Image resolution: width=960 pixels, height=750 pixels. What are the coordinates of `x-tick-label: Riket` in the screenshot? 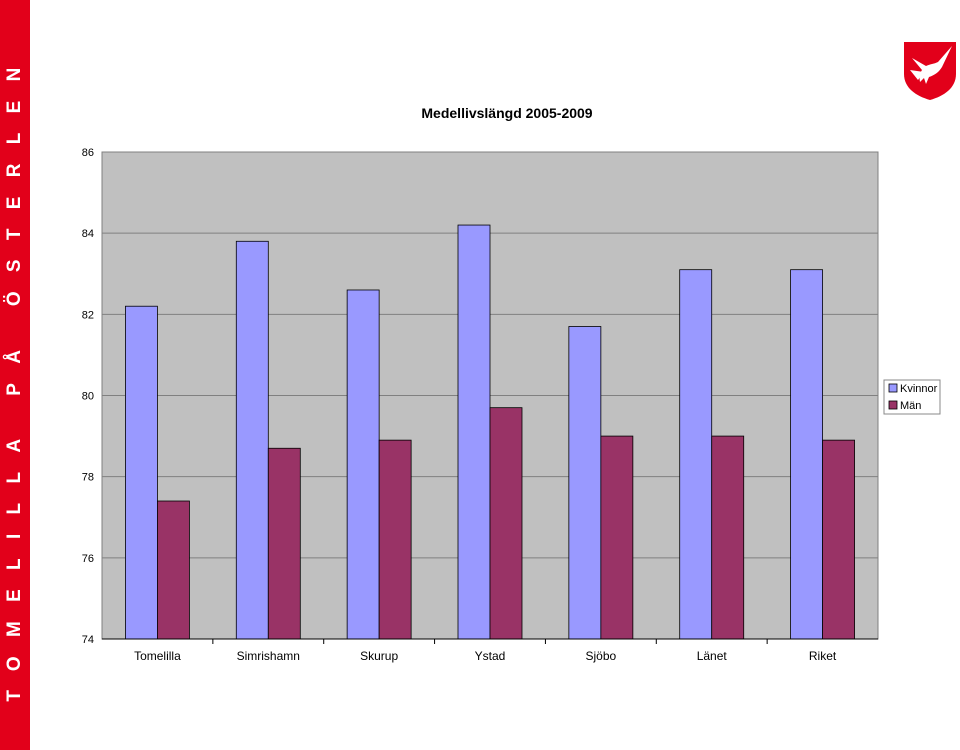 It's located at (823, 656).